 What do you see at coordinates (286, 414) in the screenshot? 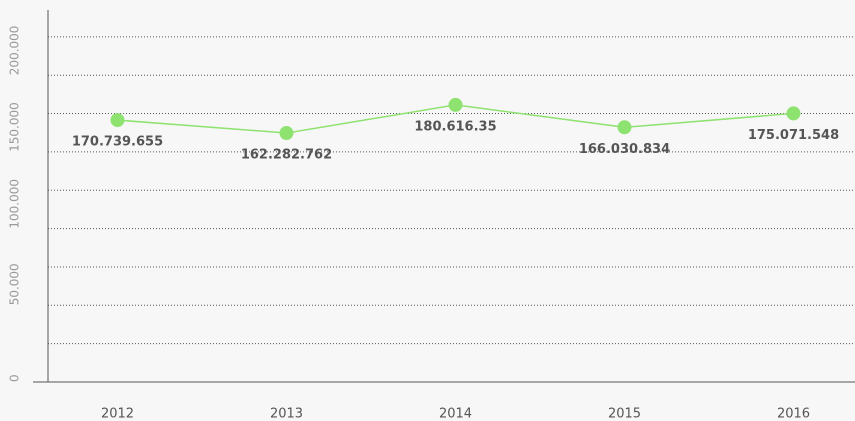
I see `x-tick-label: 2013` at bounding box center [286, 414].